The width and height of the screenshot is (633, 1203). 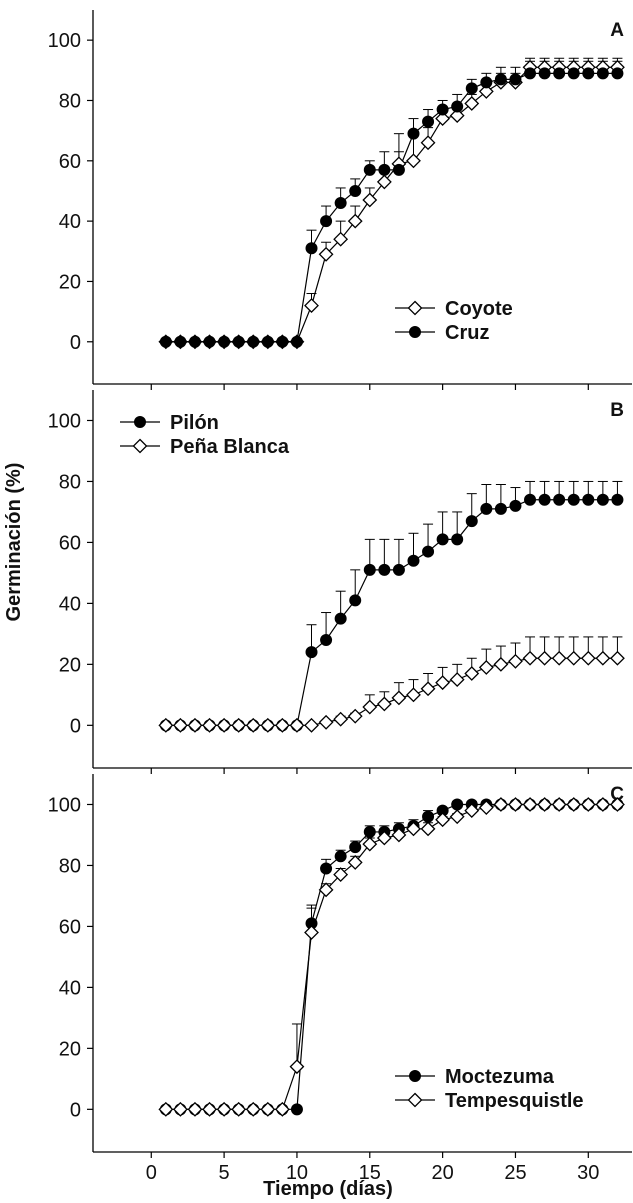 What do you see at coordinates (70, 482) in the screenshot?
I see `panel-b-y-tick-label: 80` at bounding box center [70, 482].